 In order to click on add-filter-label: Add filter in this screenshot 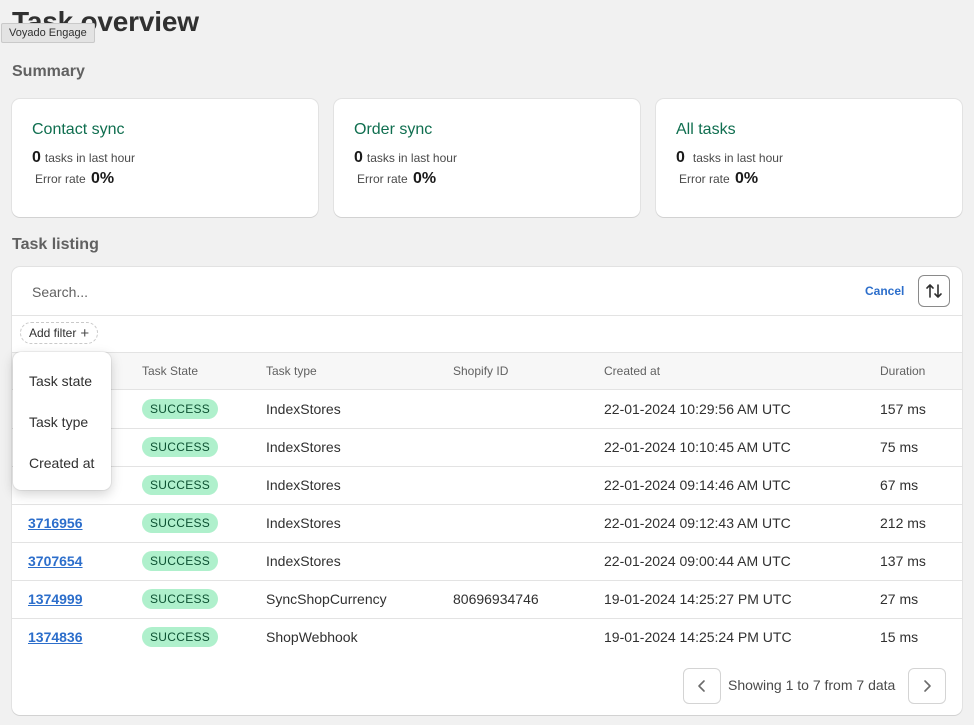, I will do `click(53, 333)`.